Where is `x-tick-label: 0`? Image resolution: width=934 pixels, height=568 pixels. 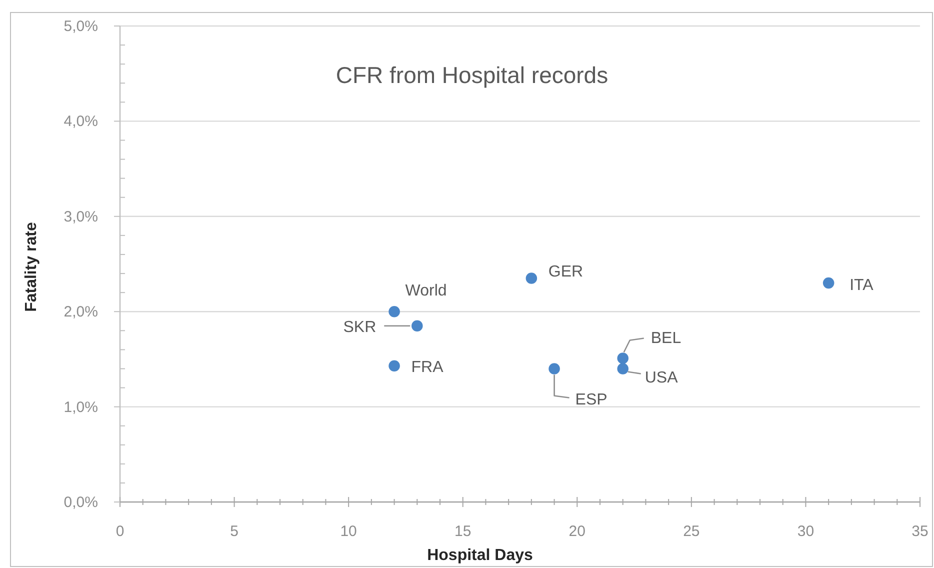 x-tick-label: 0 is located at coordinates (120, 531).